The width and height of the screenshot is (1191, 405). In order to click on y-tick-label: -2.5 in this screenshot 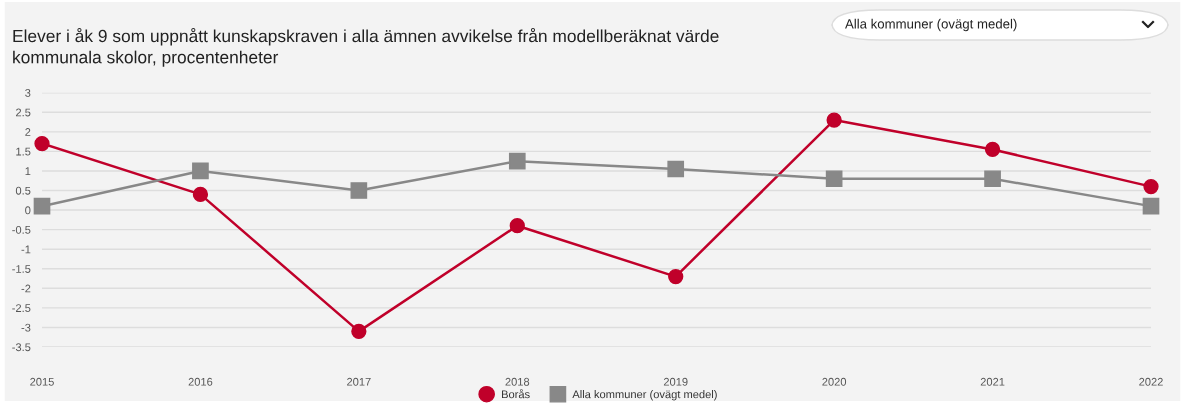, I will do `click(21, 308)`.